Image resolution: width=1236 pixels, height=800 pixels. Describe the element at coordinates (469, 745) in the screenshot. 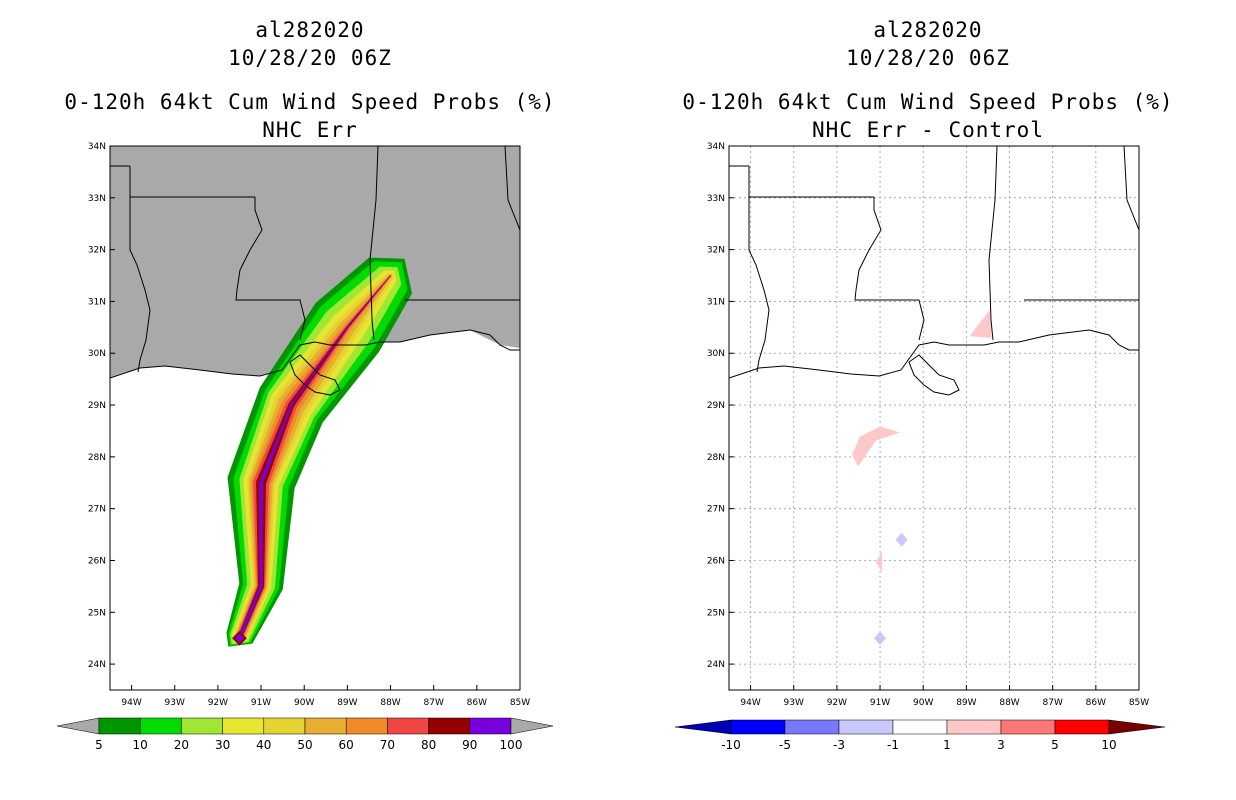

I see `colorbar-label: 90` at that location.